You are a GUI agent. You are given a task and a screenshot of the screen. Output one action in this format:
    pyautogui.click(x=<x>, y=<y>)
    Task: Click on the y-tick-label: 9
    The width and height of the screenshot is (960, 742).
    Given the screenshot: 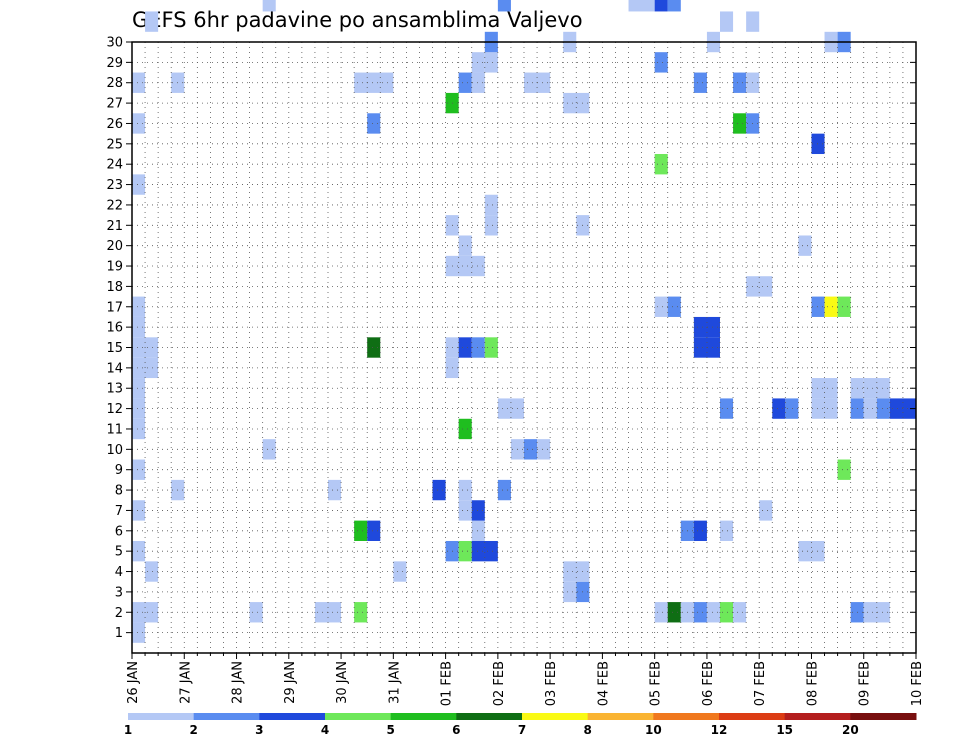 What is the action you would take?
    pyautogui.click(x=119, y=470)
    